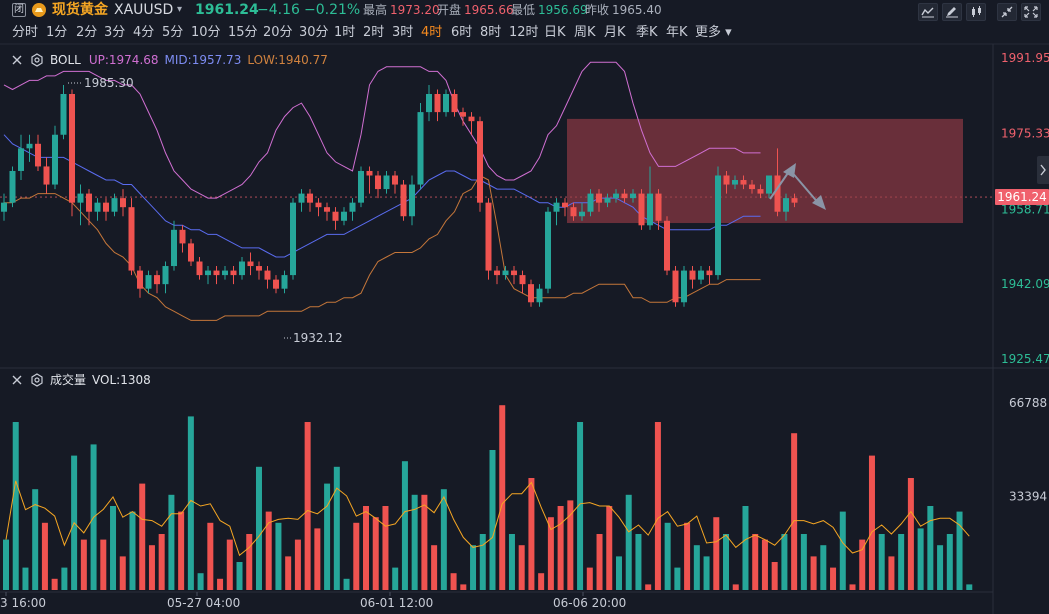  What do you see at coordinates (227, 10) in the screenshot?
I see `last-price: 1961.24` at bounding box center [227, 10].